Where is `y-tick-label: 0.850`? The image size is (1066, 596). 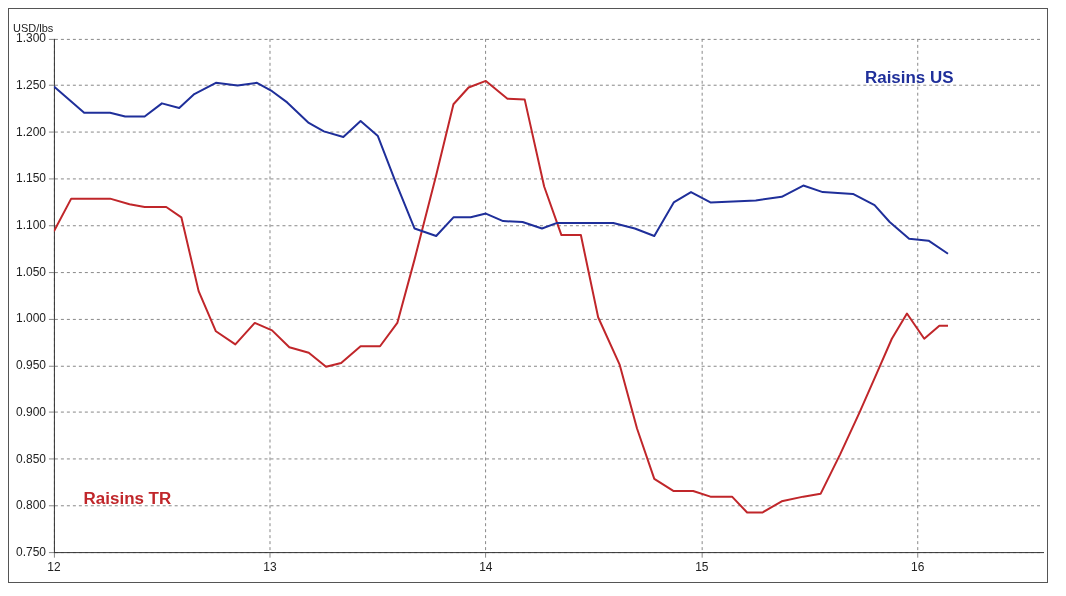
y-tick-label: 0.850 is located at coordinates (31, 458).